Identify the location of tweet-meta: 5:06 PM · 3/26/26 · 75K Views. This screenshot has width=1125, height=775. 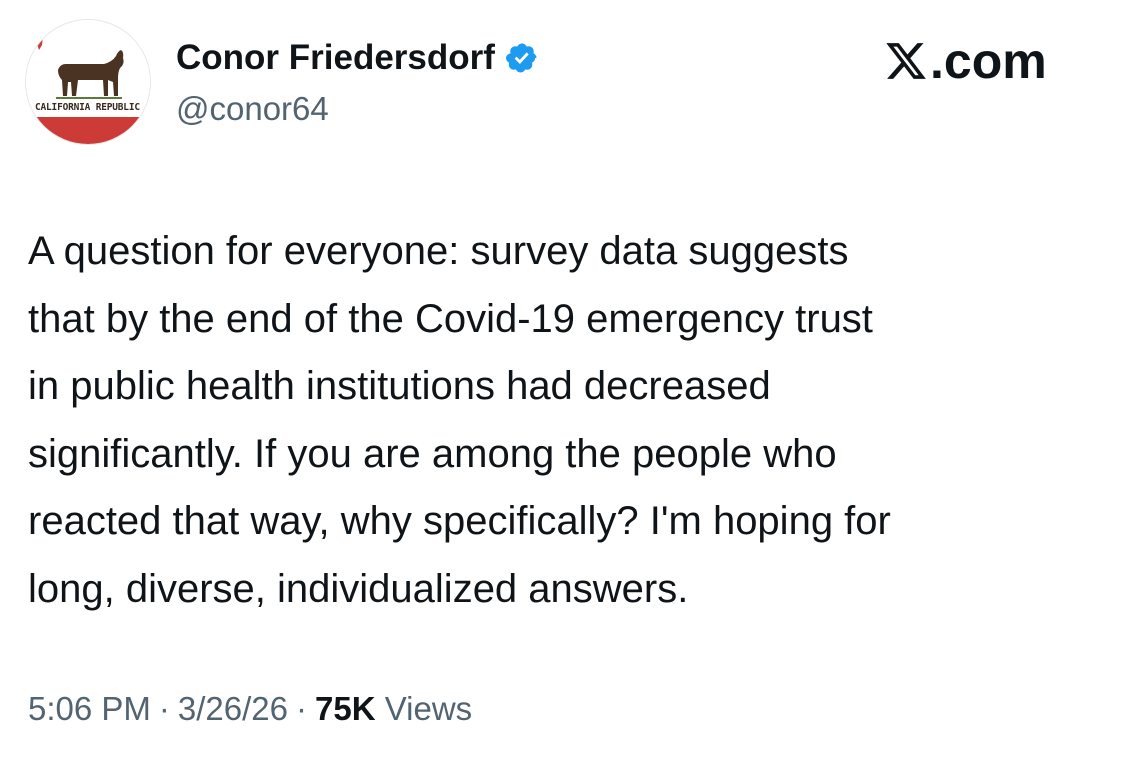
(250, 709).